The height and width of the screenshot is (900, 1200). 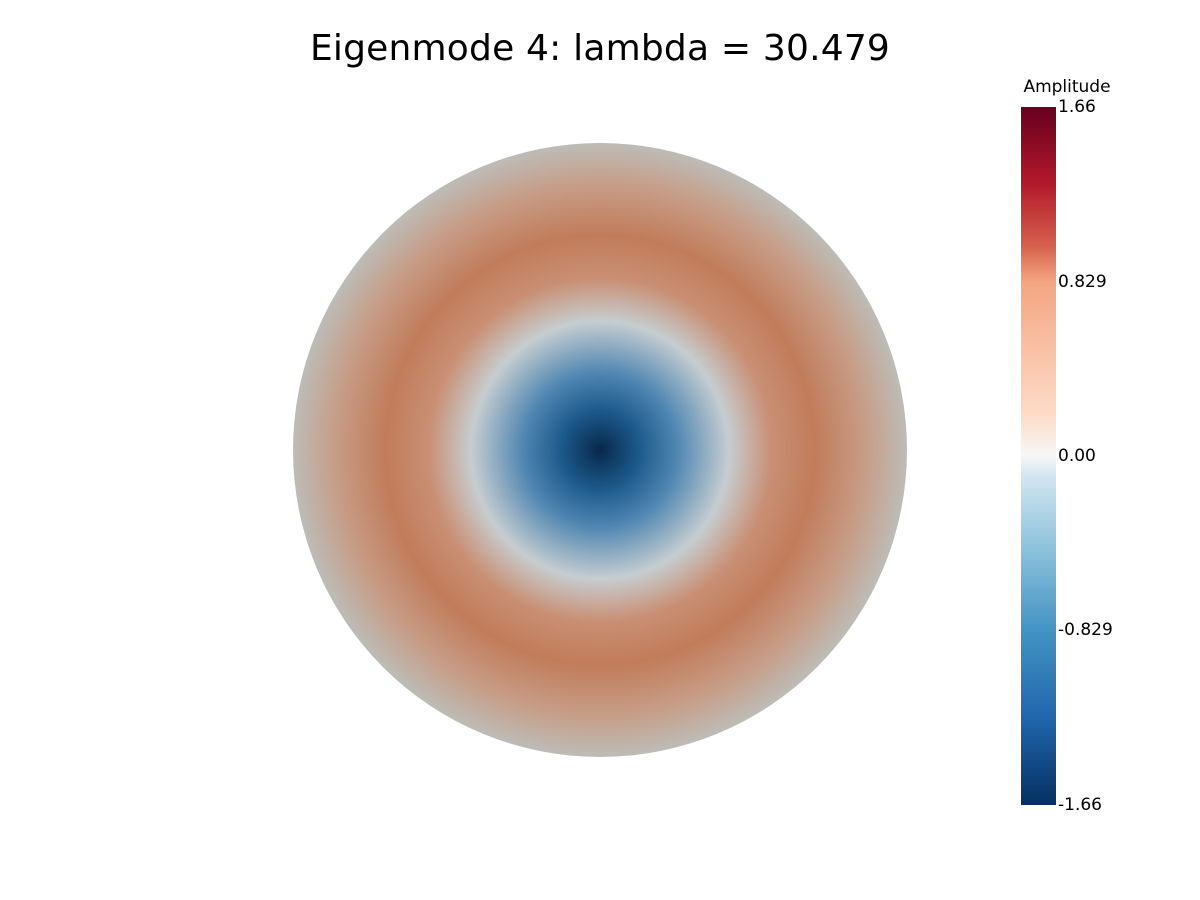 What do you see at coordinates (1077, 107) in the screenshot?
I see `colorbar-tick-max: 1.66` at bounding box center [1077, 107].